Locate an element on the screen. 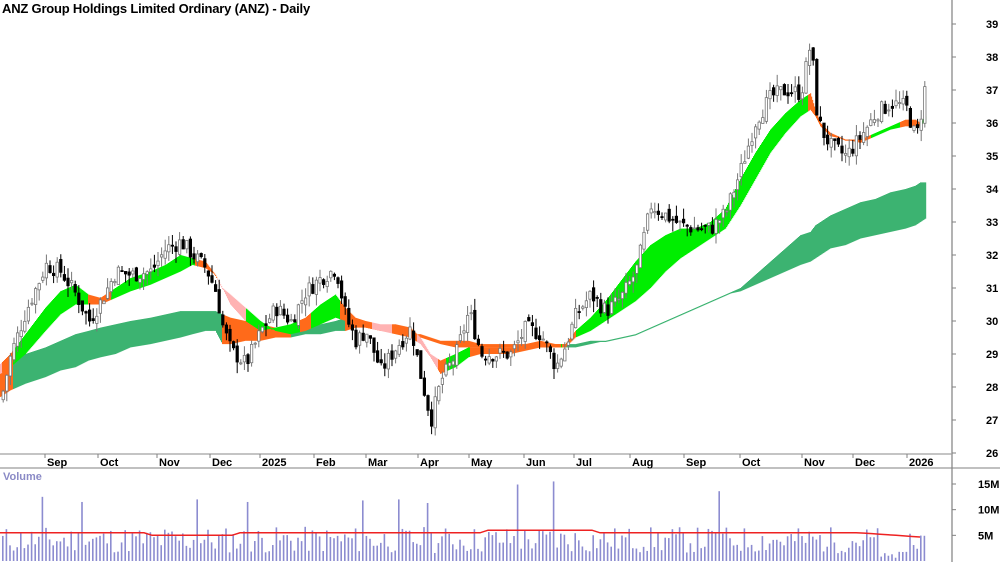  svg-text: 32 is located at coordinates (992, 256).